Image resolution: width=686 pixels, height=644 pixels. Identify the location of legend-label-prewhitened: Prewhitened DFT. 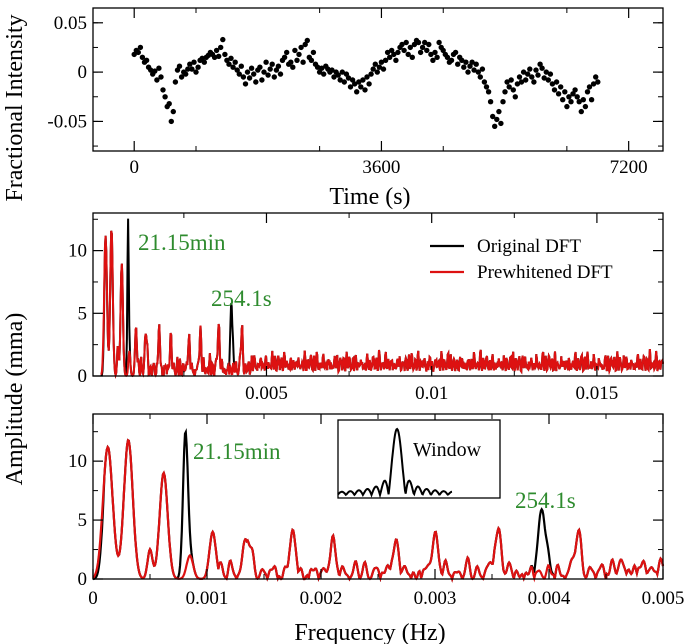
(545, 272).